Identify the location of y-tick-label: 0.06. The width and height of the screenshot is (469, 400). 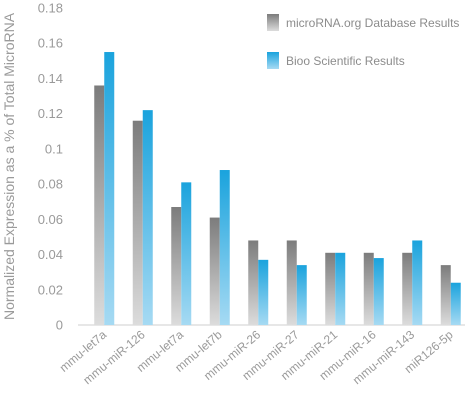
(50, 219).